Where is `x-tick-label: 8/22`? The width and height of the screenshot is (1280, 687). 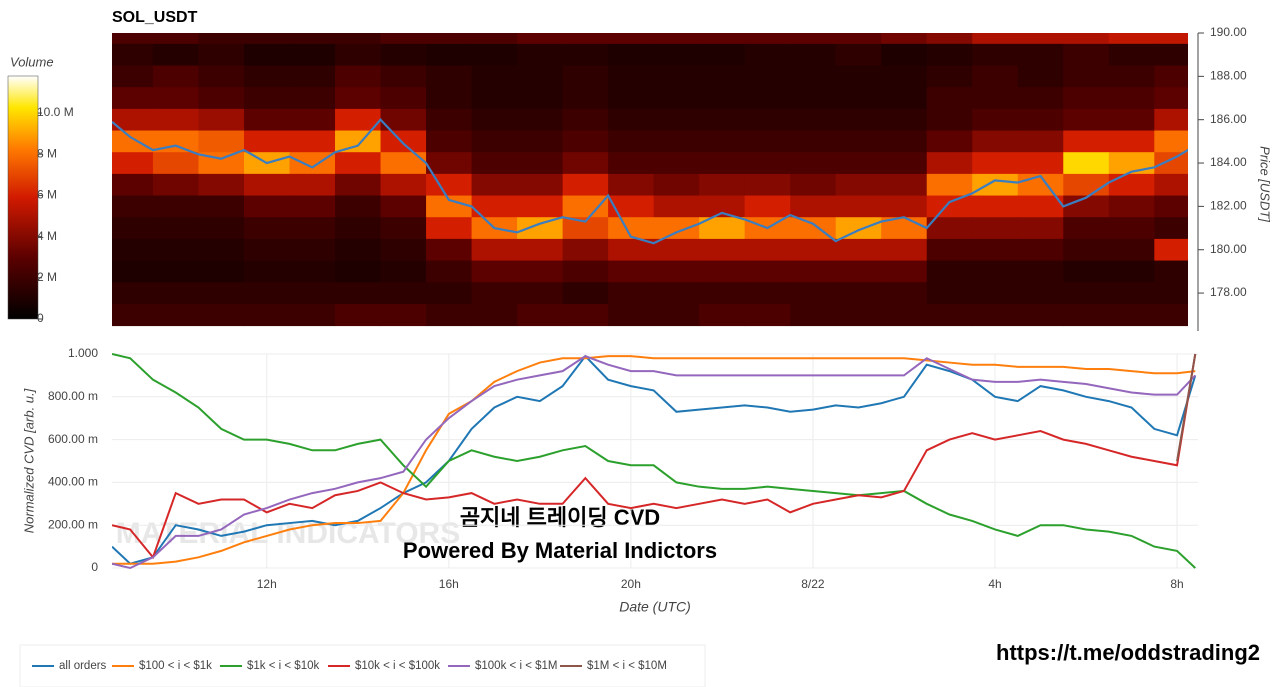 x-tick-label: 8/22 is located at coordinates (813, 584).